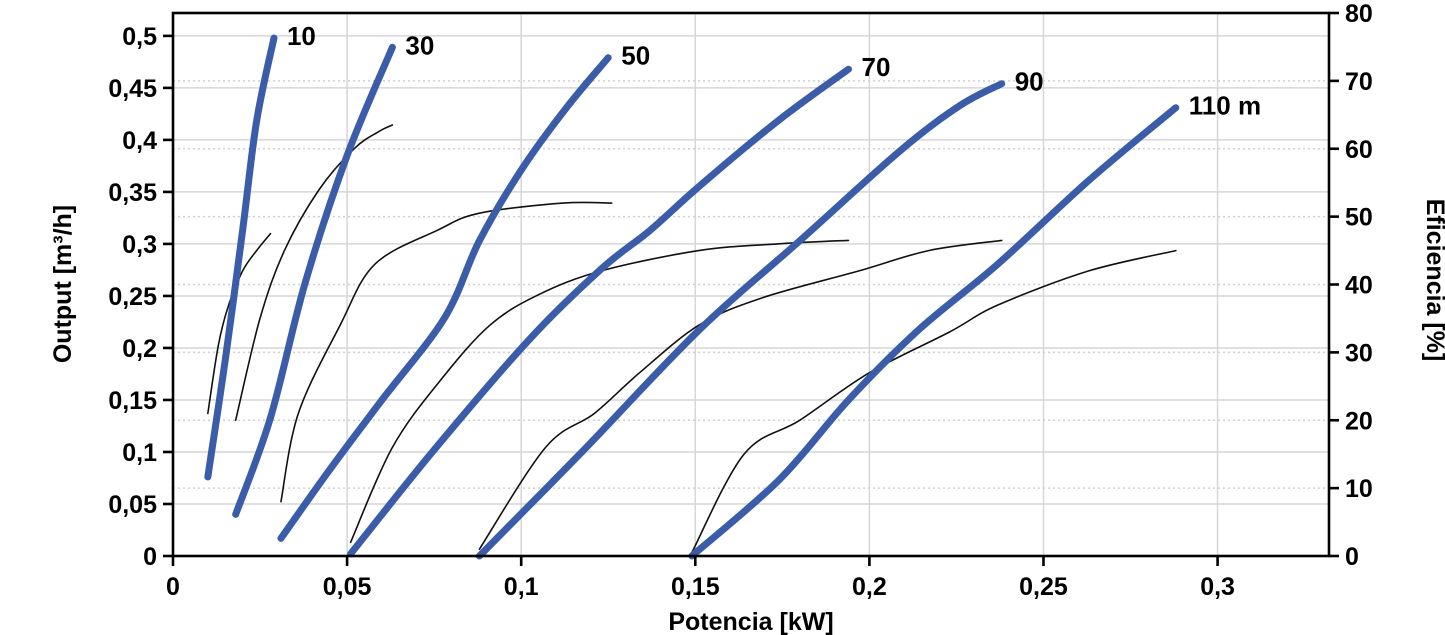 The image size is (1445, 635). I want to click on pump-curve-label-90: 90, so click(1029, 82).